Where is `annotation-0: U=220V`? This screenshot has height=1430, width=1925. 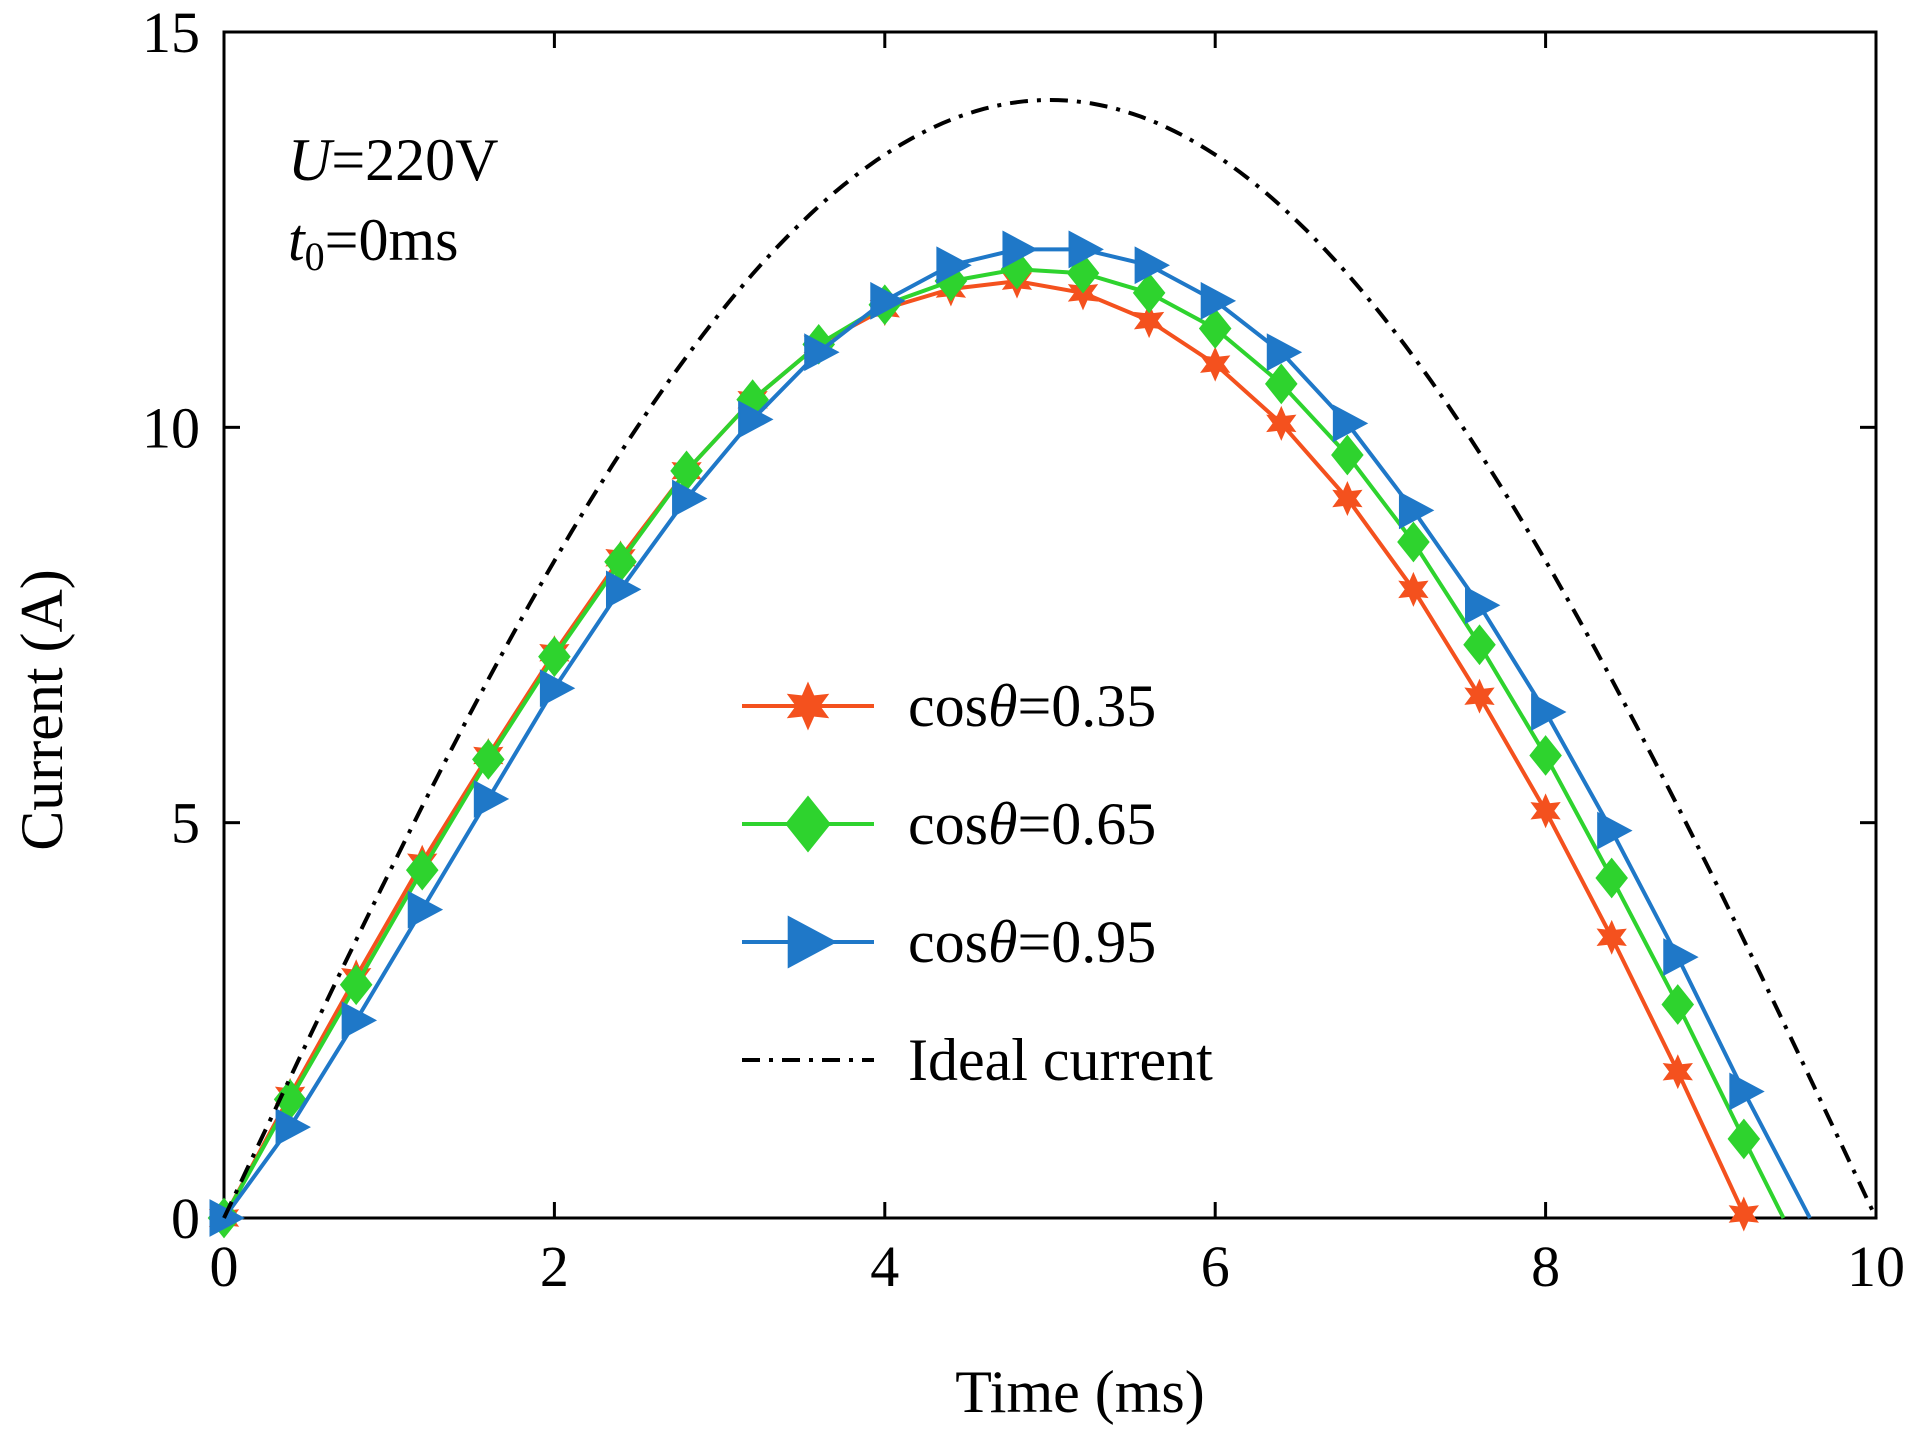
annotation-0: U=220V is located at coordinates (393, 160).